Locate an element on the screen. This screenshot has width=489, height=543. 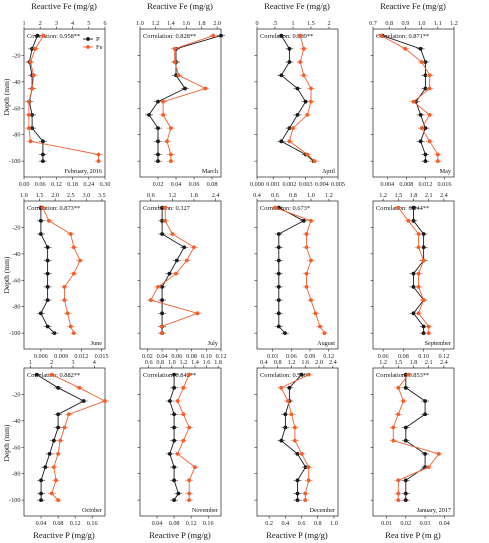
fe-tick-label: 2.1 is located at coordinates (429, 195).